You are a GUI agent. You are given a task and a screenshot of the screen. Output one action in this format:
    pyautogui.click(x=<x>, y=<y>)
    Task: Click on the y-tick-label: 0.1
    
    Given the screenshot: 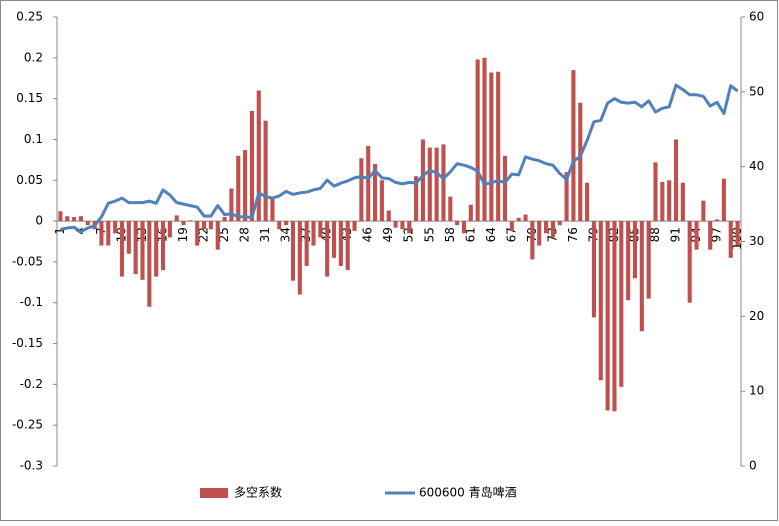 What is the action you would take?
    pyautogui.click(x=33, y=139)
    